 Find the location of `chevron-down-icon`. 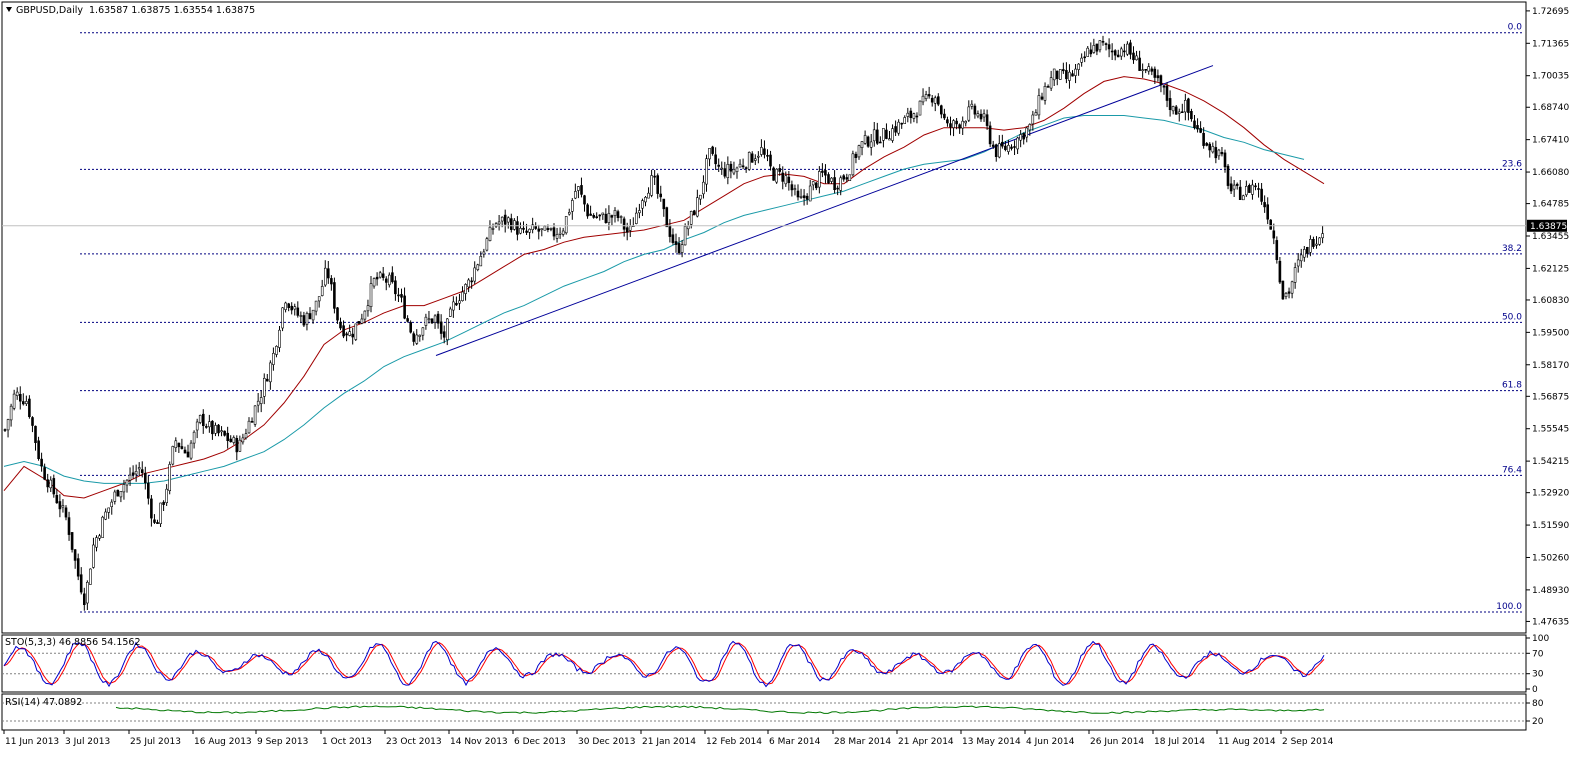

chevron-down-icon is located at coordinates (9, 9).